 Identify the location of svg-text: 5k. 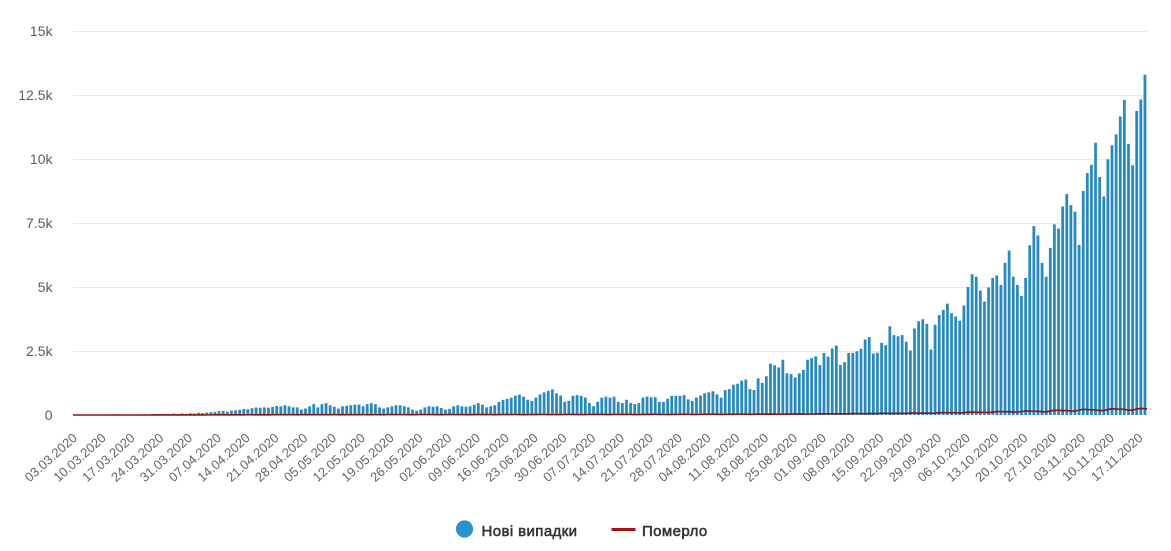
(46, 287).